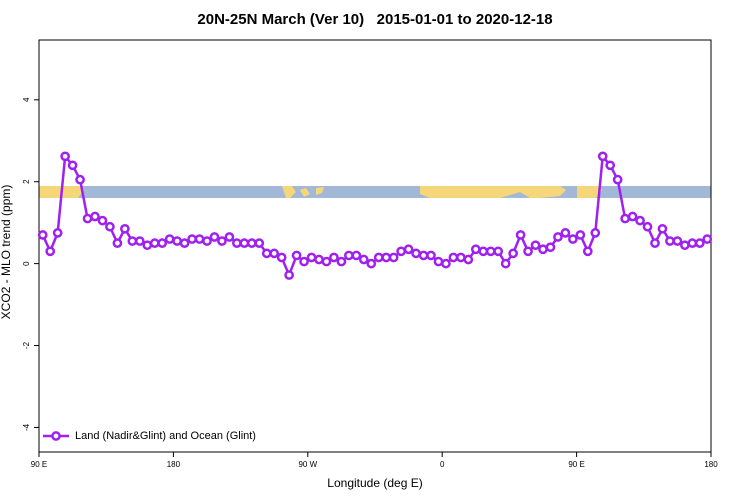  Describe the element at coordinates (26, 99) in the screenshot. I see `y-tick-label: 4` at that location.